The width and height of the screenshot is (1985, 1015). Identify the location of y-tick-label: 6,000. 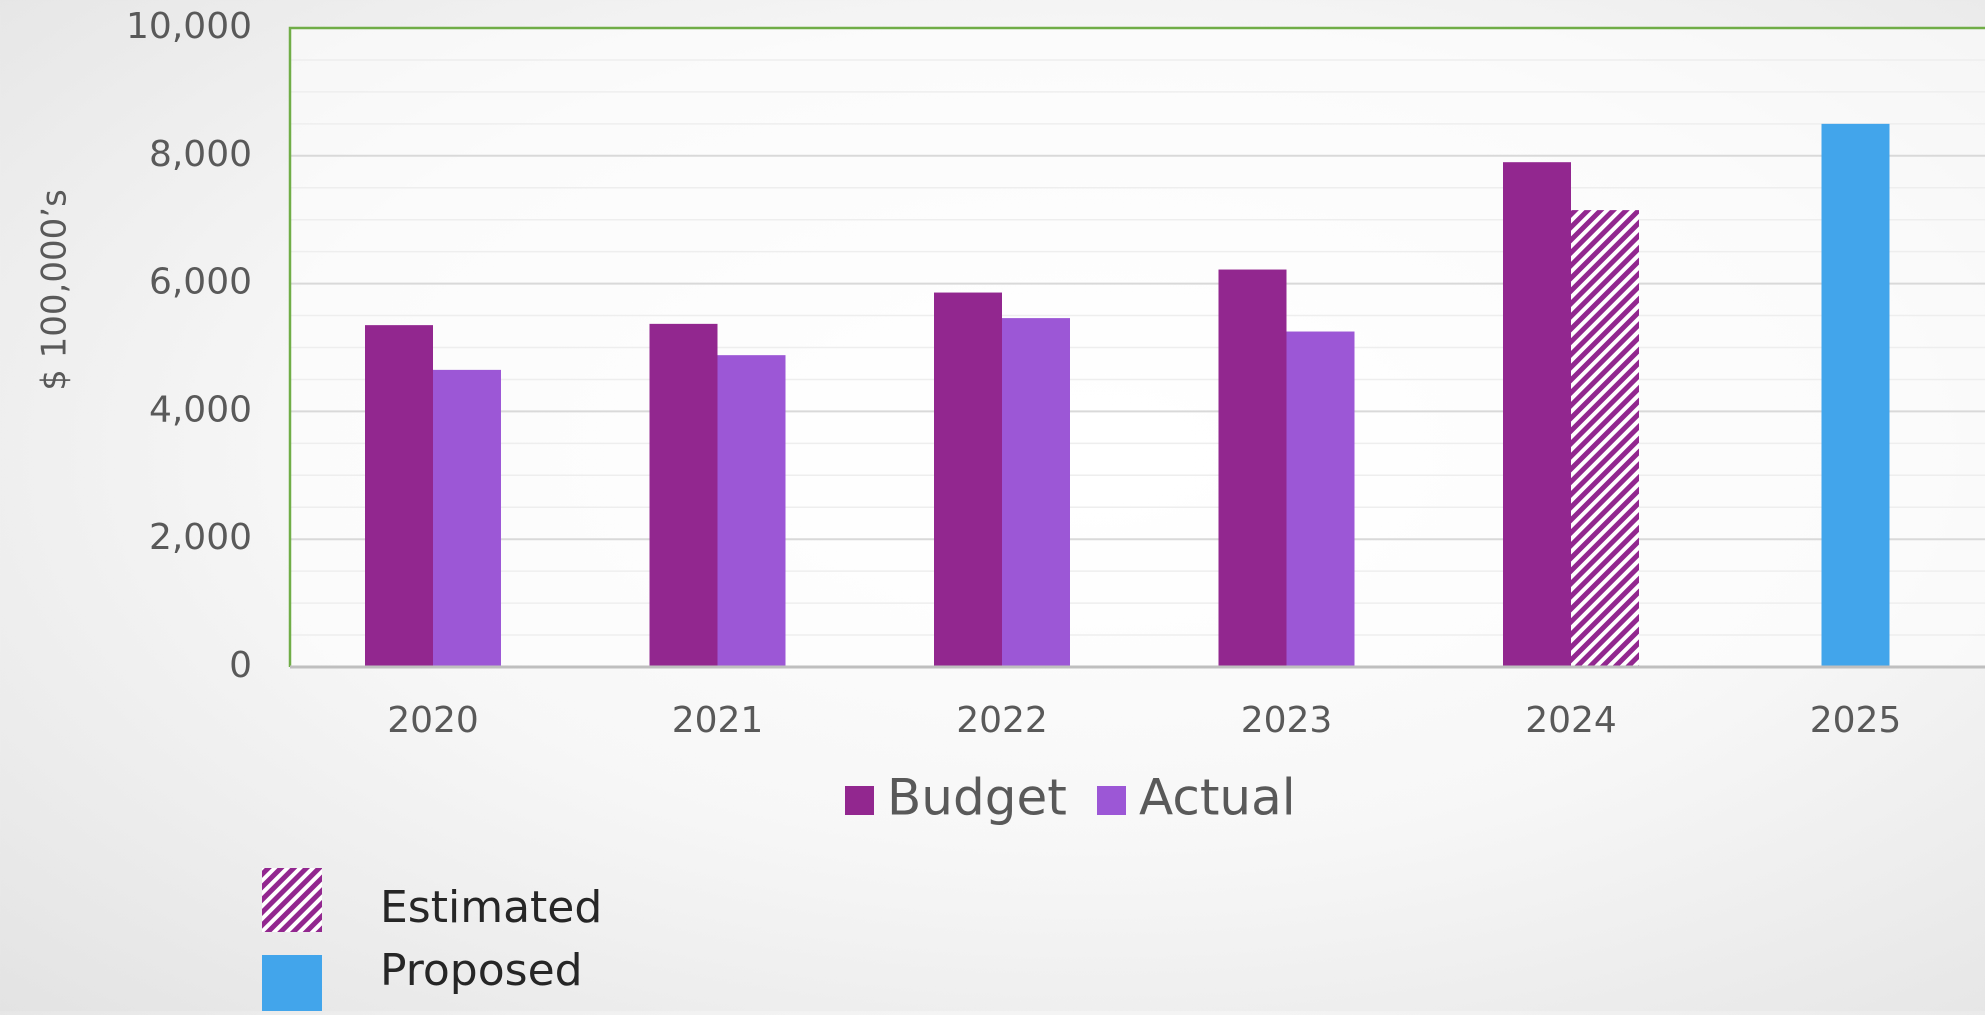
(200, 282).